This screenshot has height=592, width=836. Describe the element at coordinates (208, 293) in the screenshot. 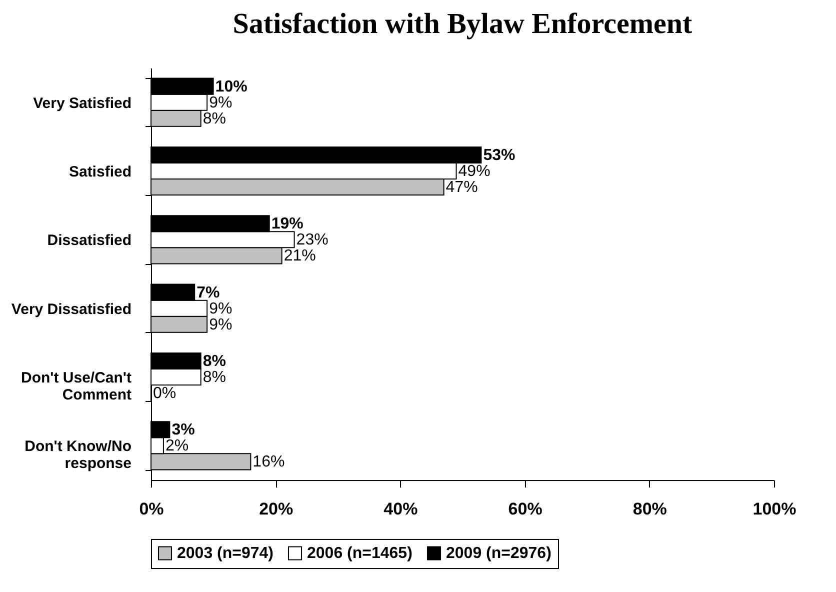

I see `data-label: 7%` at that location.